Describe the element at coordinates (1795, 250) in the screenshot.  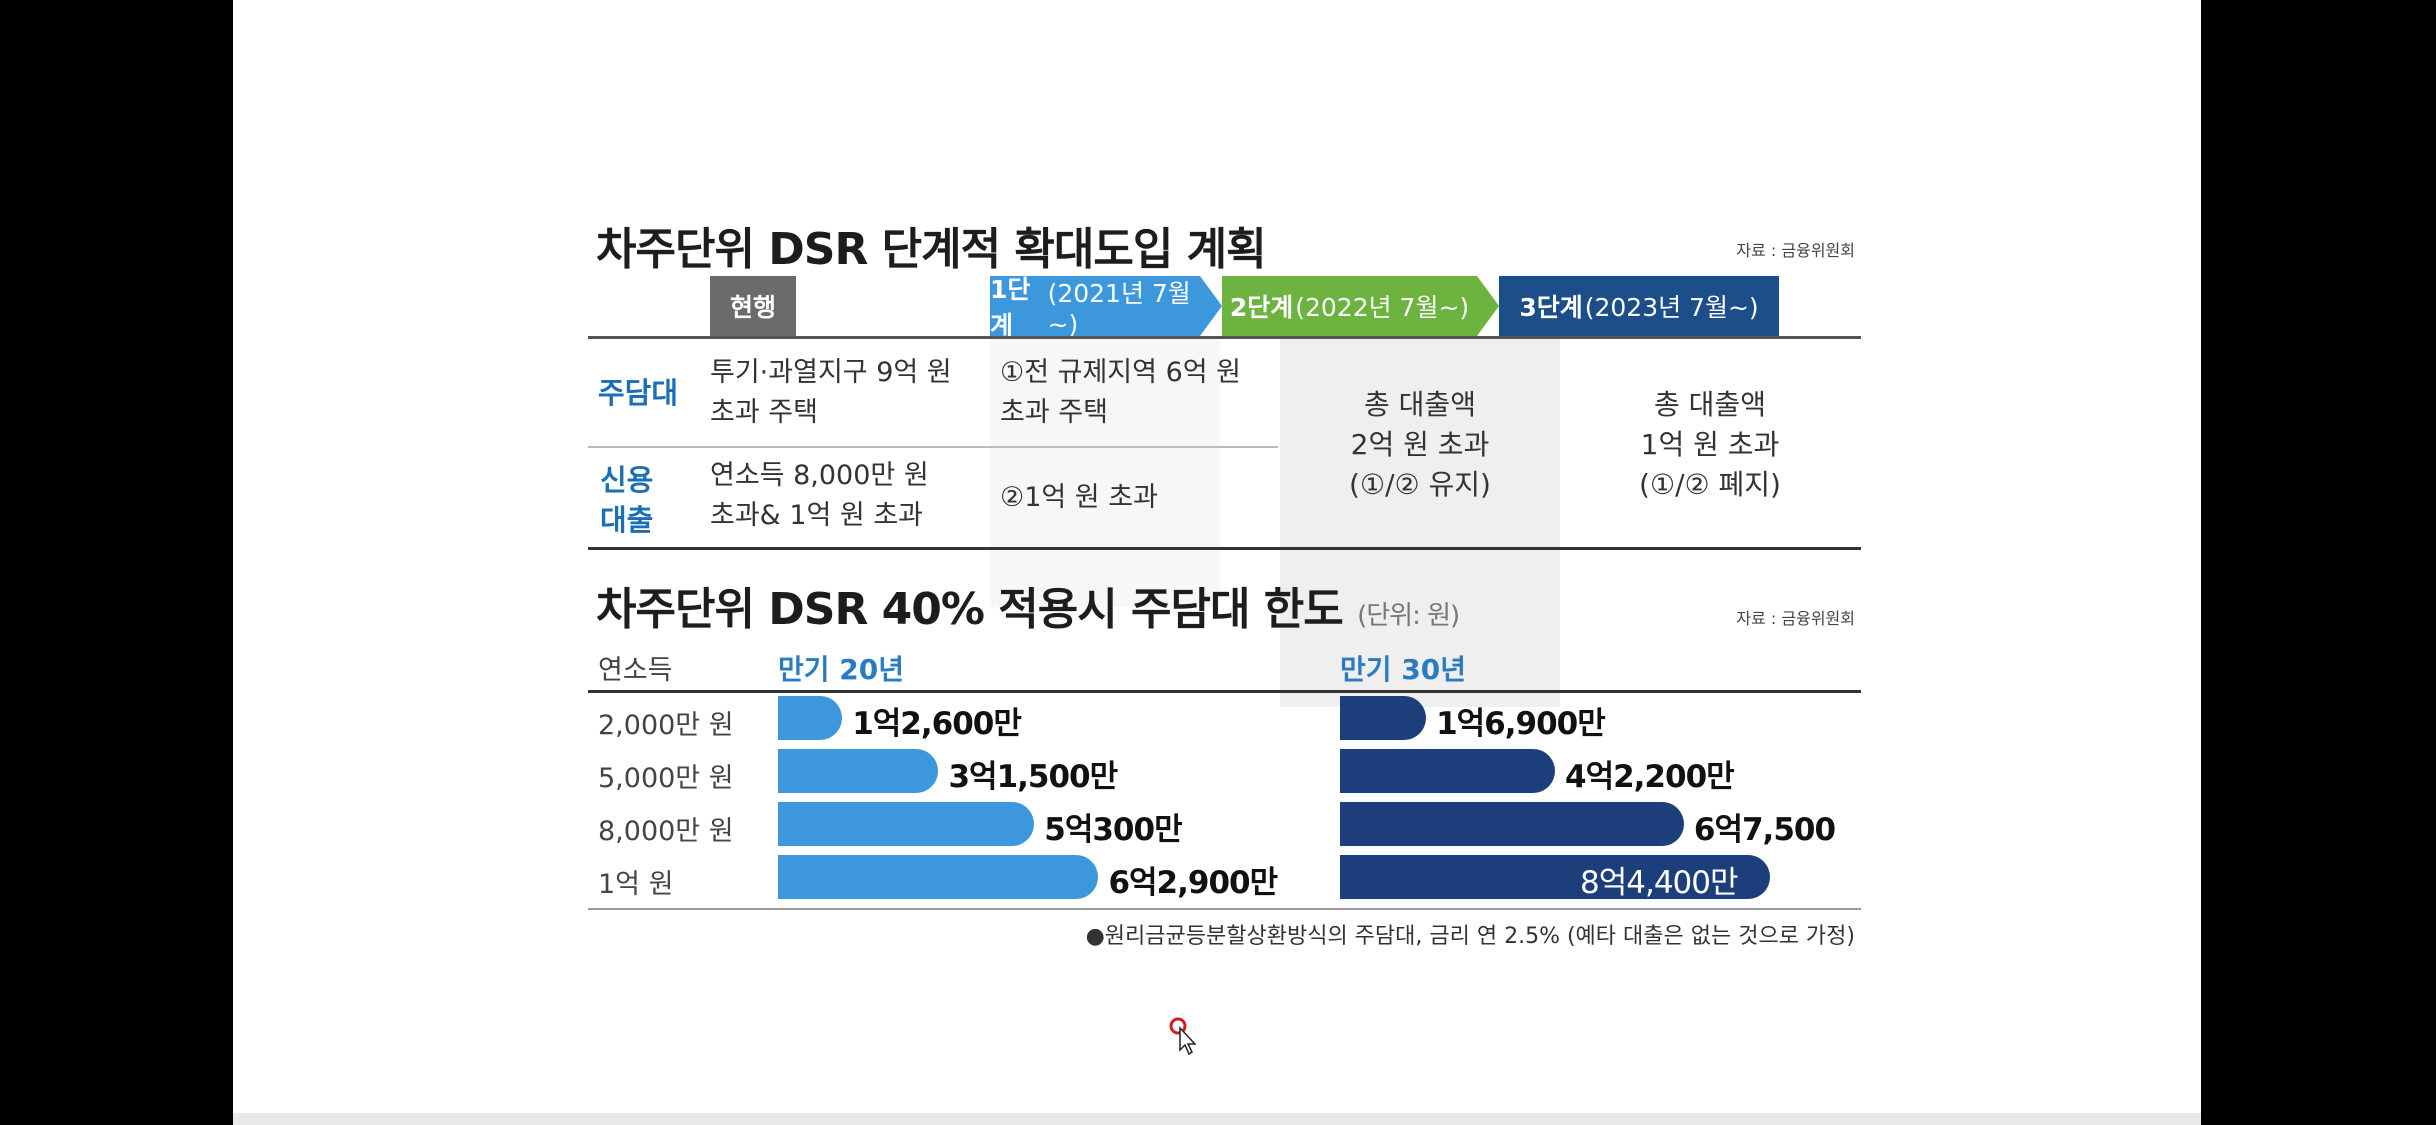
I see `plan-source: 자료 : 금융위원회` at that location.